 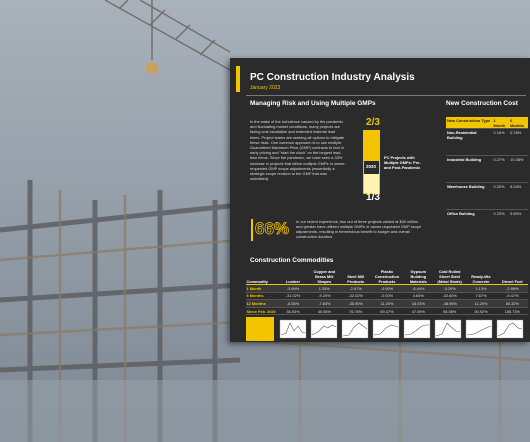 I want to click on table-cell: -42.60%, so click(x=449, y=296).